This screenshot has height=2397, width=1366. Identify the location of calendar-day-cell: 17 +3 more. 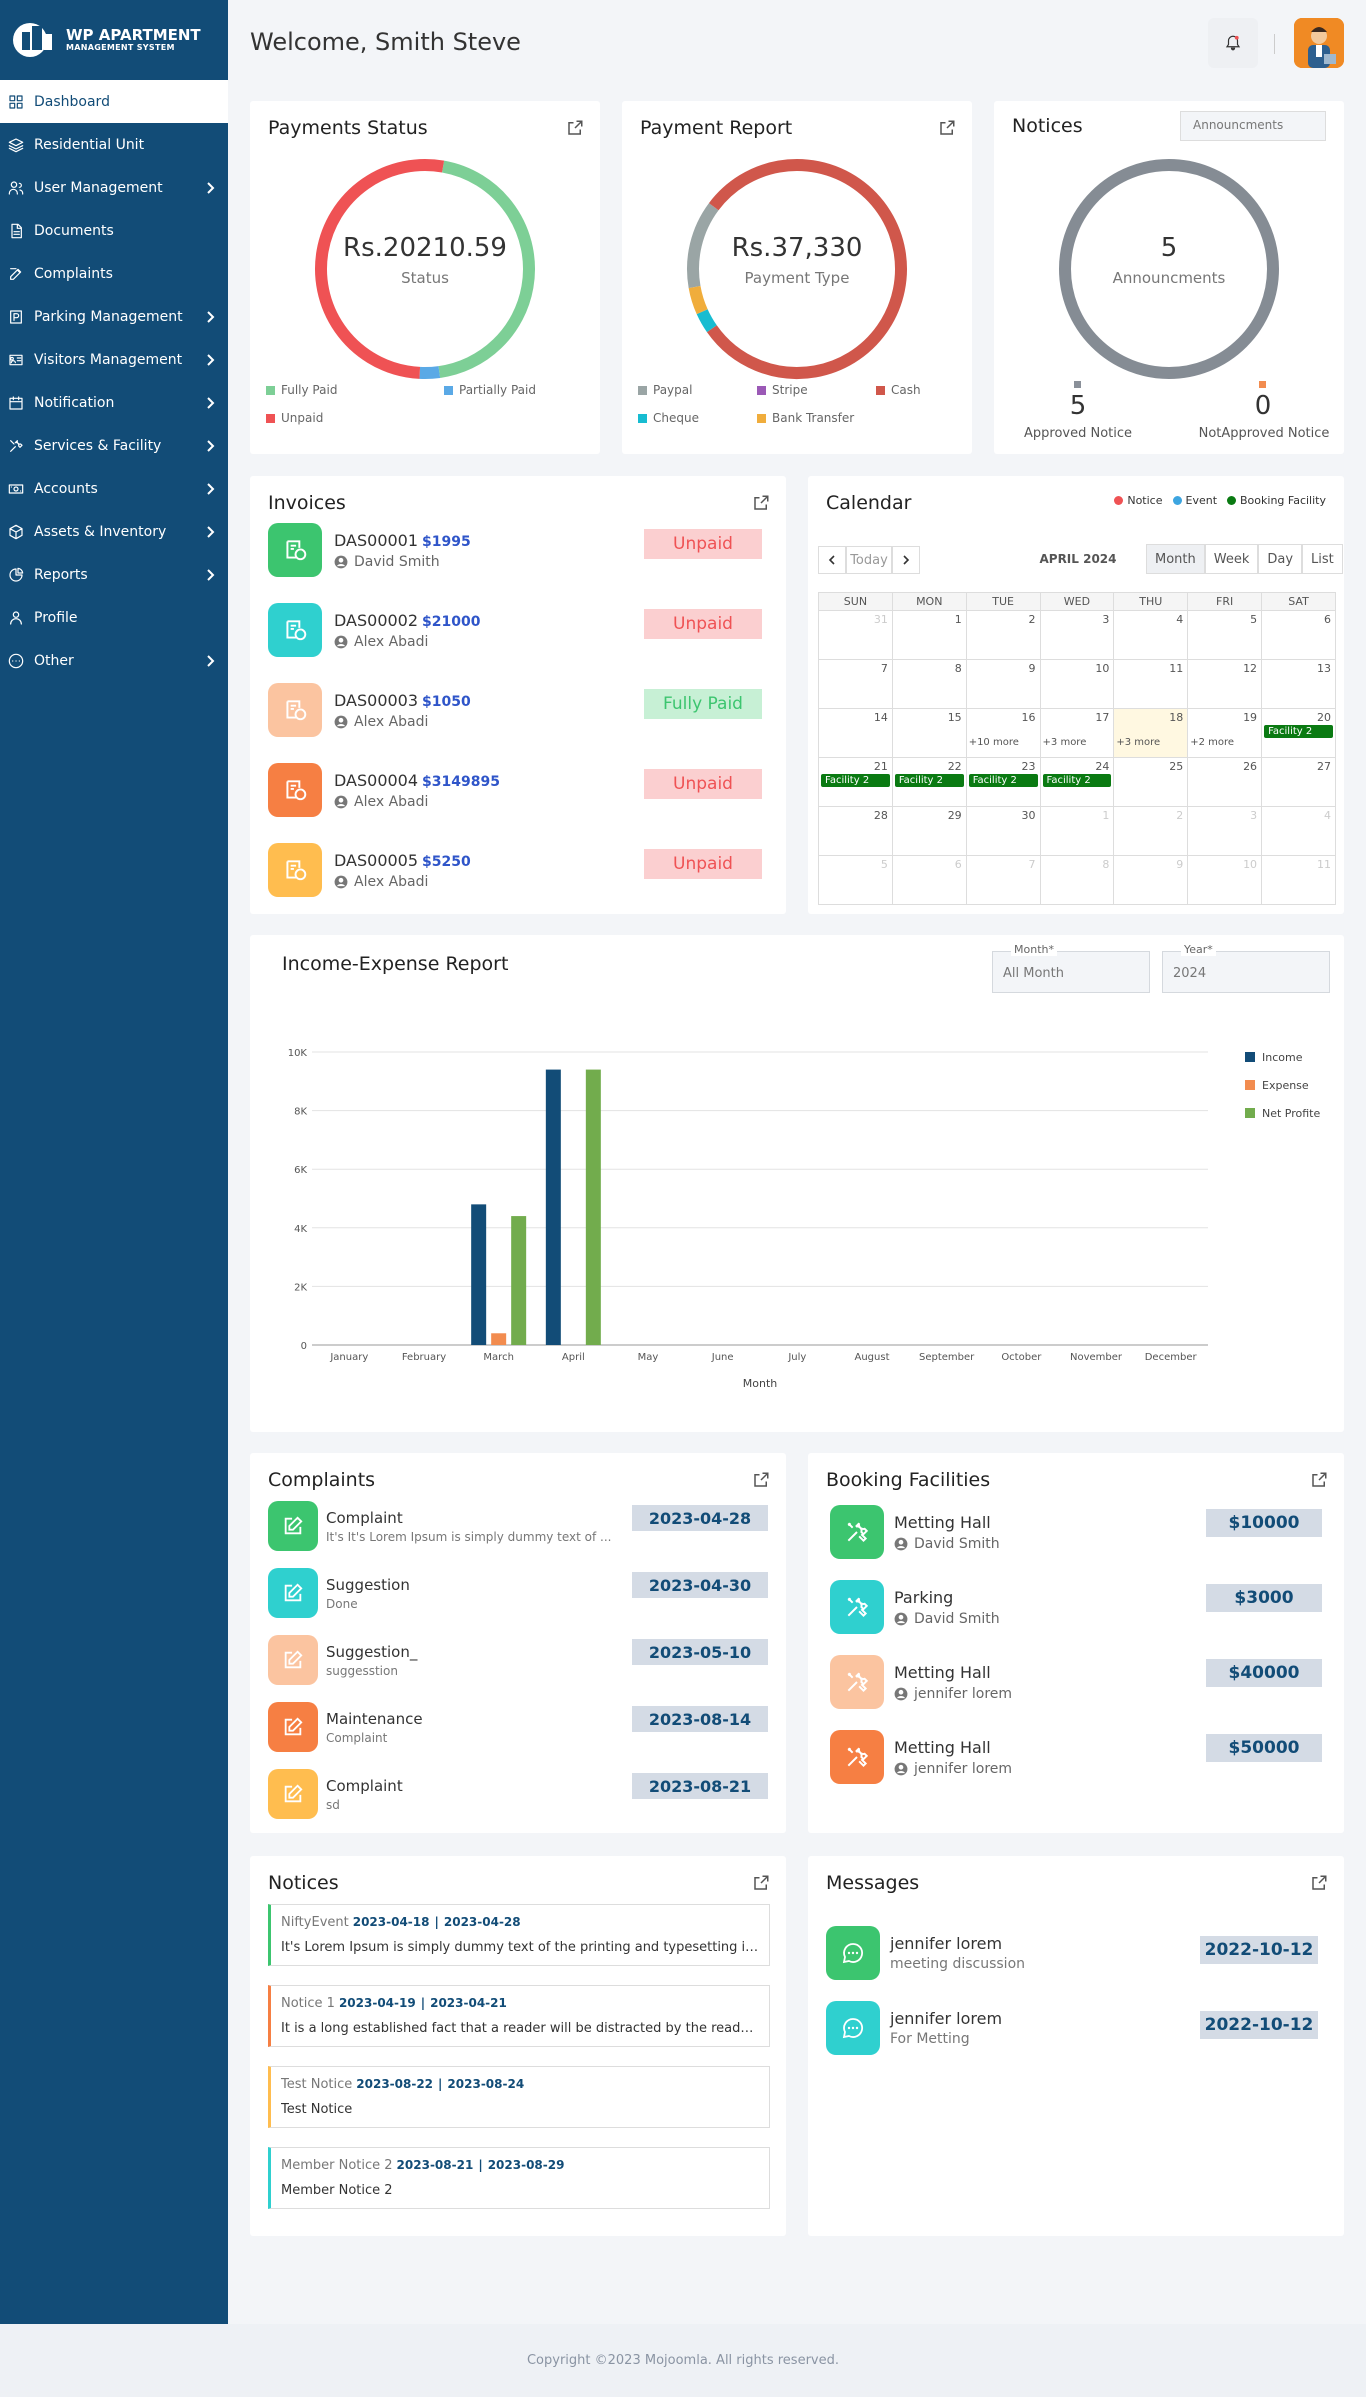
(1077, 733).